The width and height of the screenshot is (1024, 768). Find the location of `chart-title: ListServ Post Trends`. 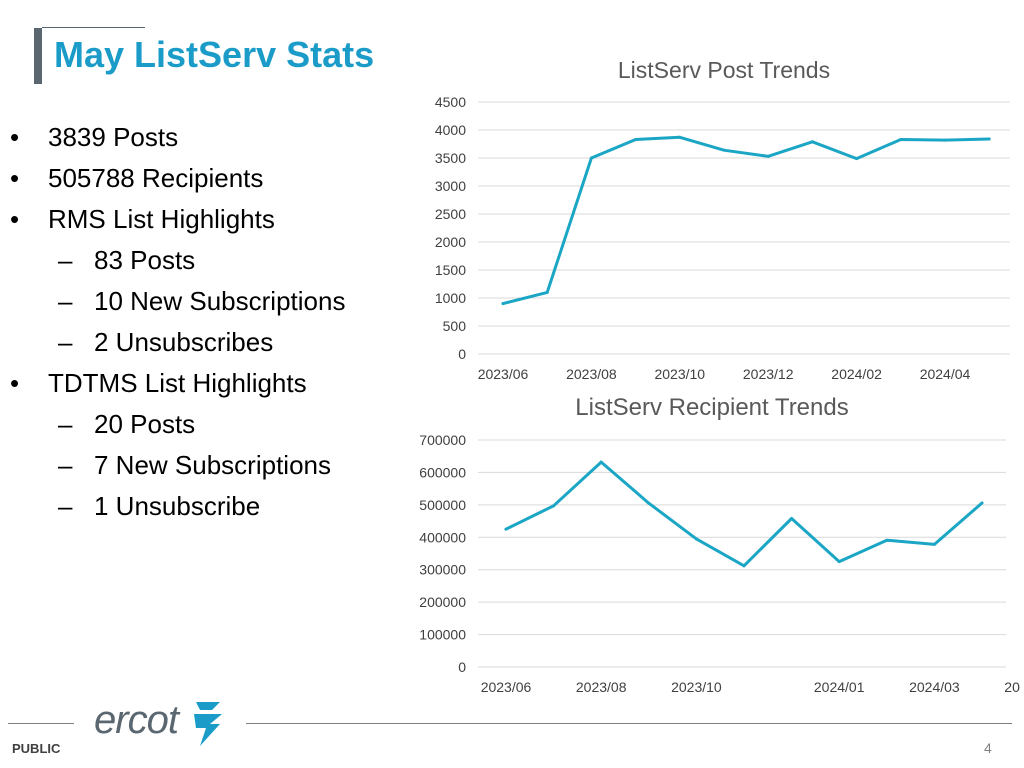

chart-title: ListServ Post Trends is located at coordinates (724, 70).